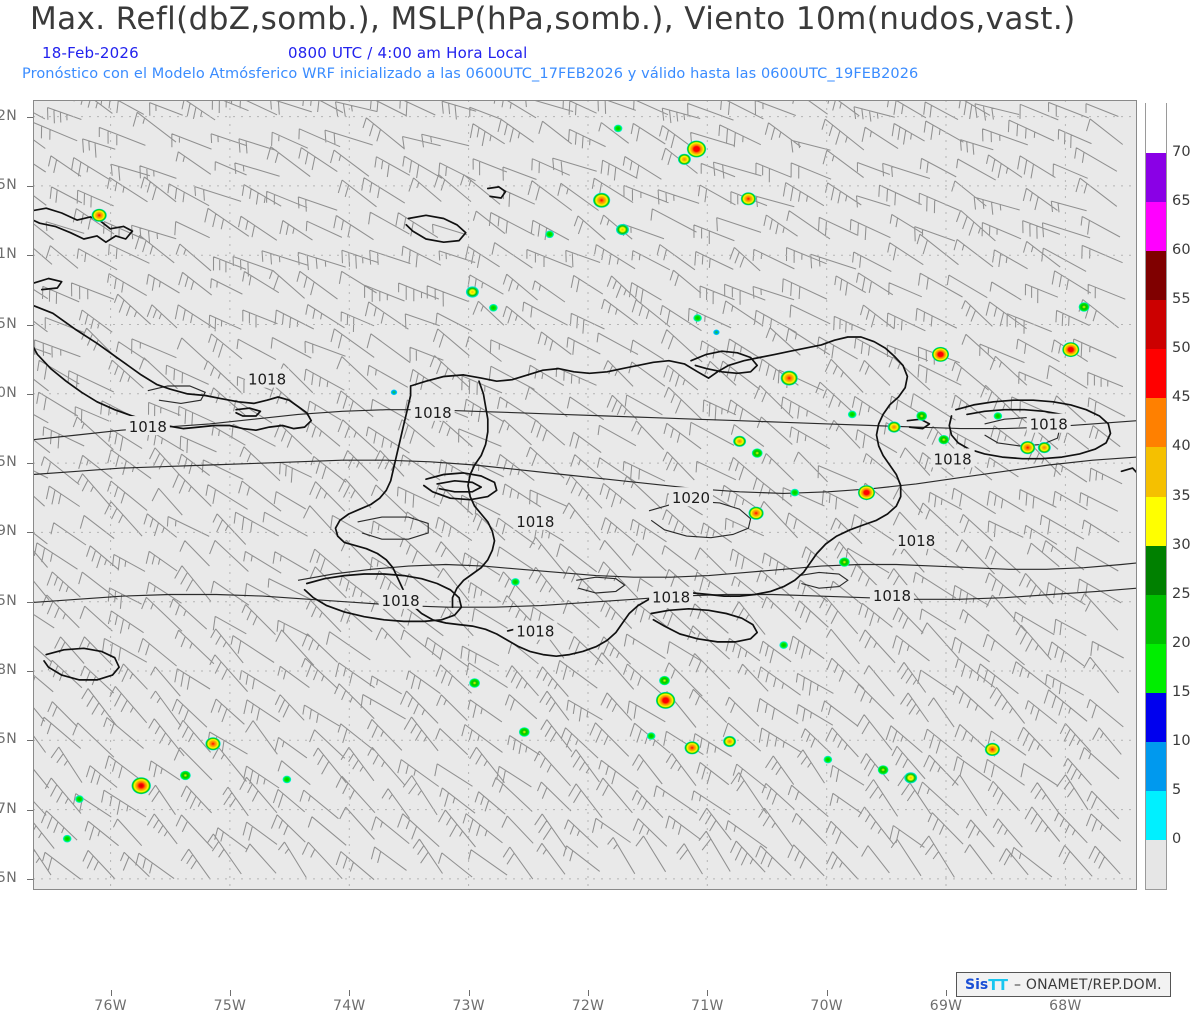 The height and width of the screenshot is (1014, 1200). Describe the element at coordinates (1181, 642) in the screenshot. I see `colorbar-tick-label: 20` at that location.